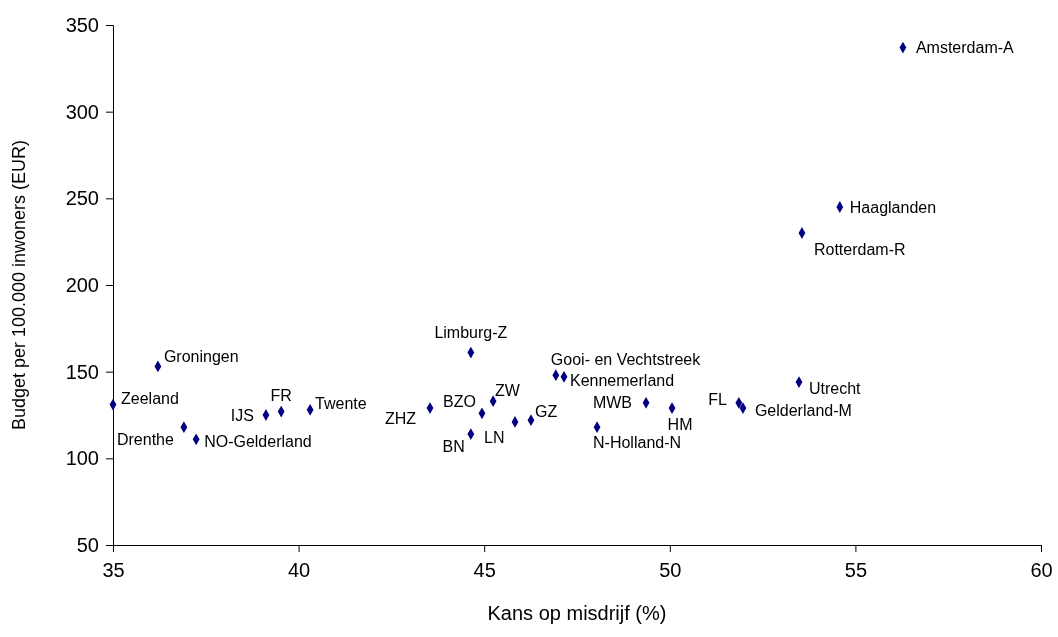 The height and width of the screenshot is (637, 1058). Describe the element at coordinates (622, 381) in the screenshot. I see `annotation: Kennemerland` at that location.